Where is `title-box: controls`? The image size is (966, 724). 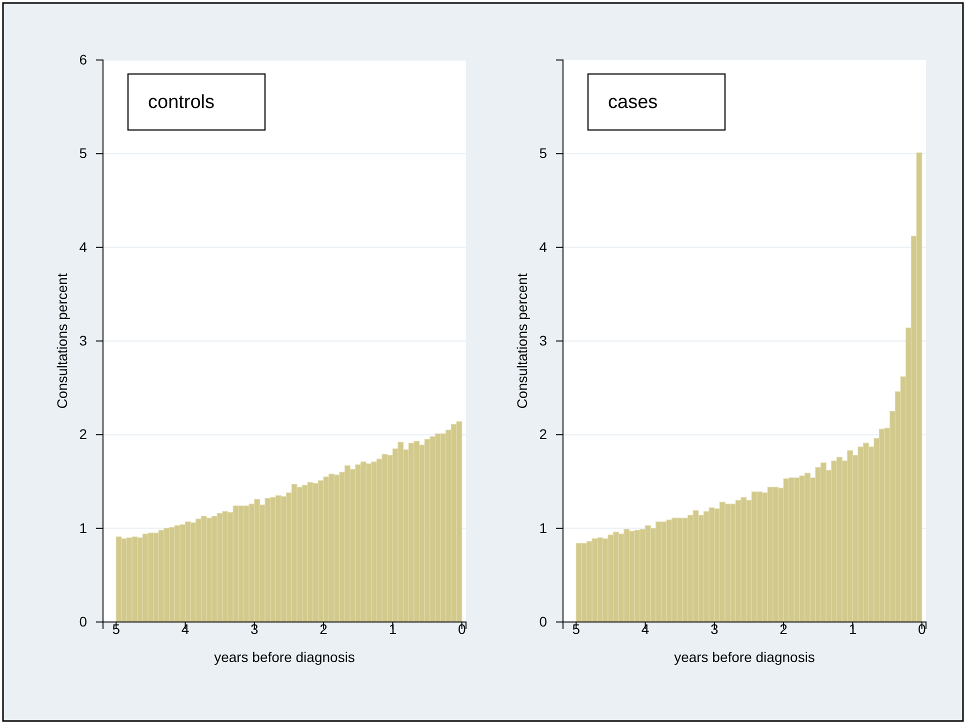
title-box: controls is located at coordinates (196, 102).